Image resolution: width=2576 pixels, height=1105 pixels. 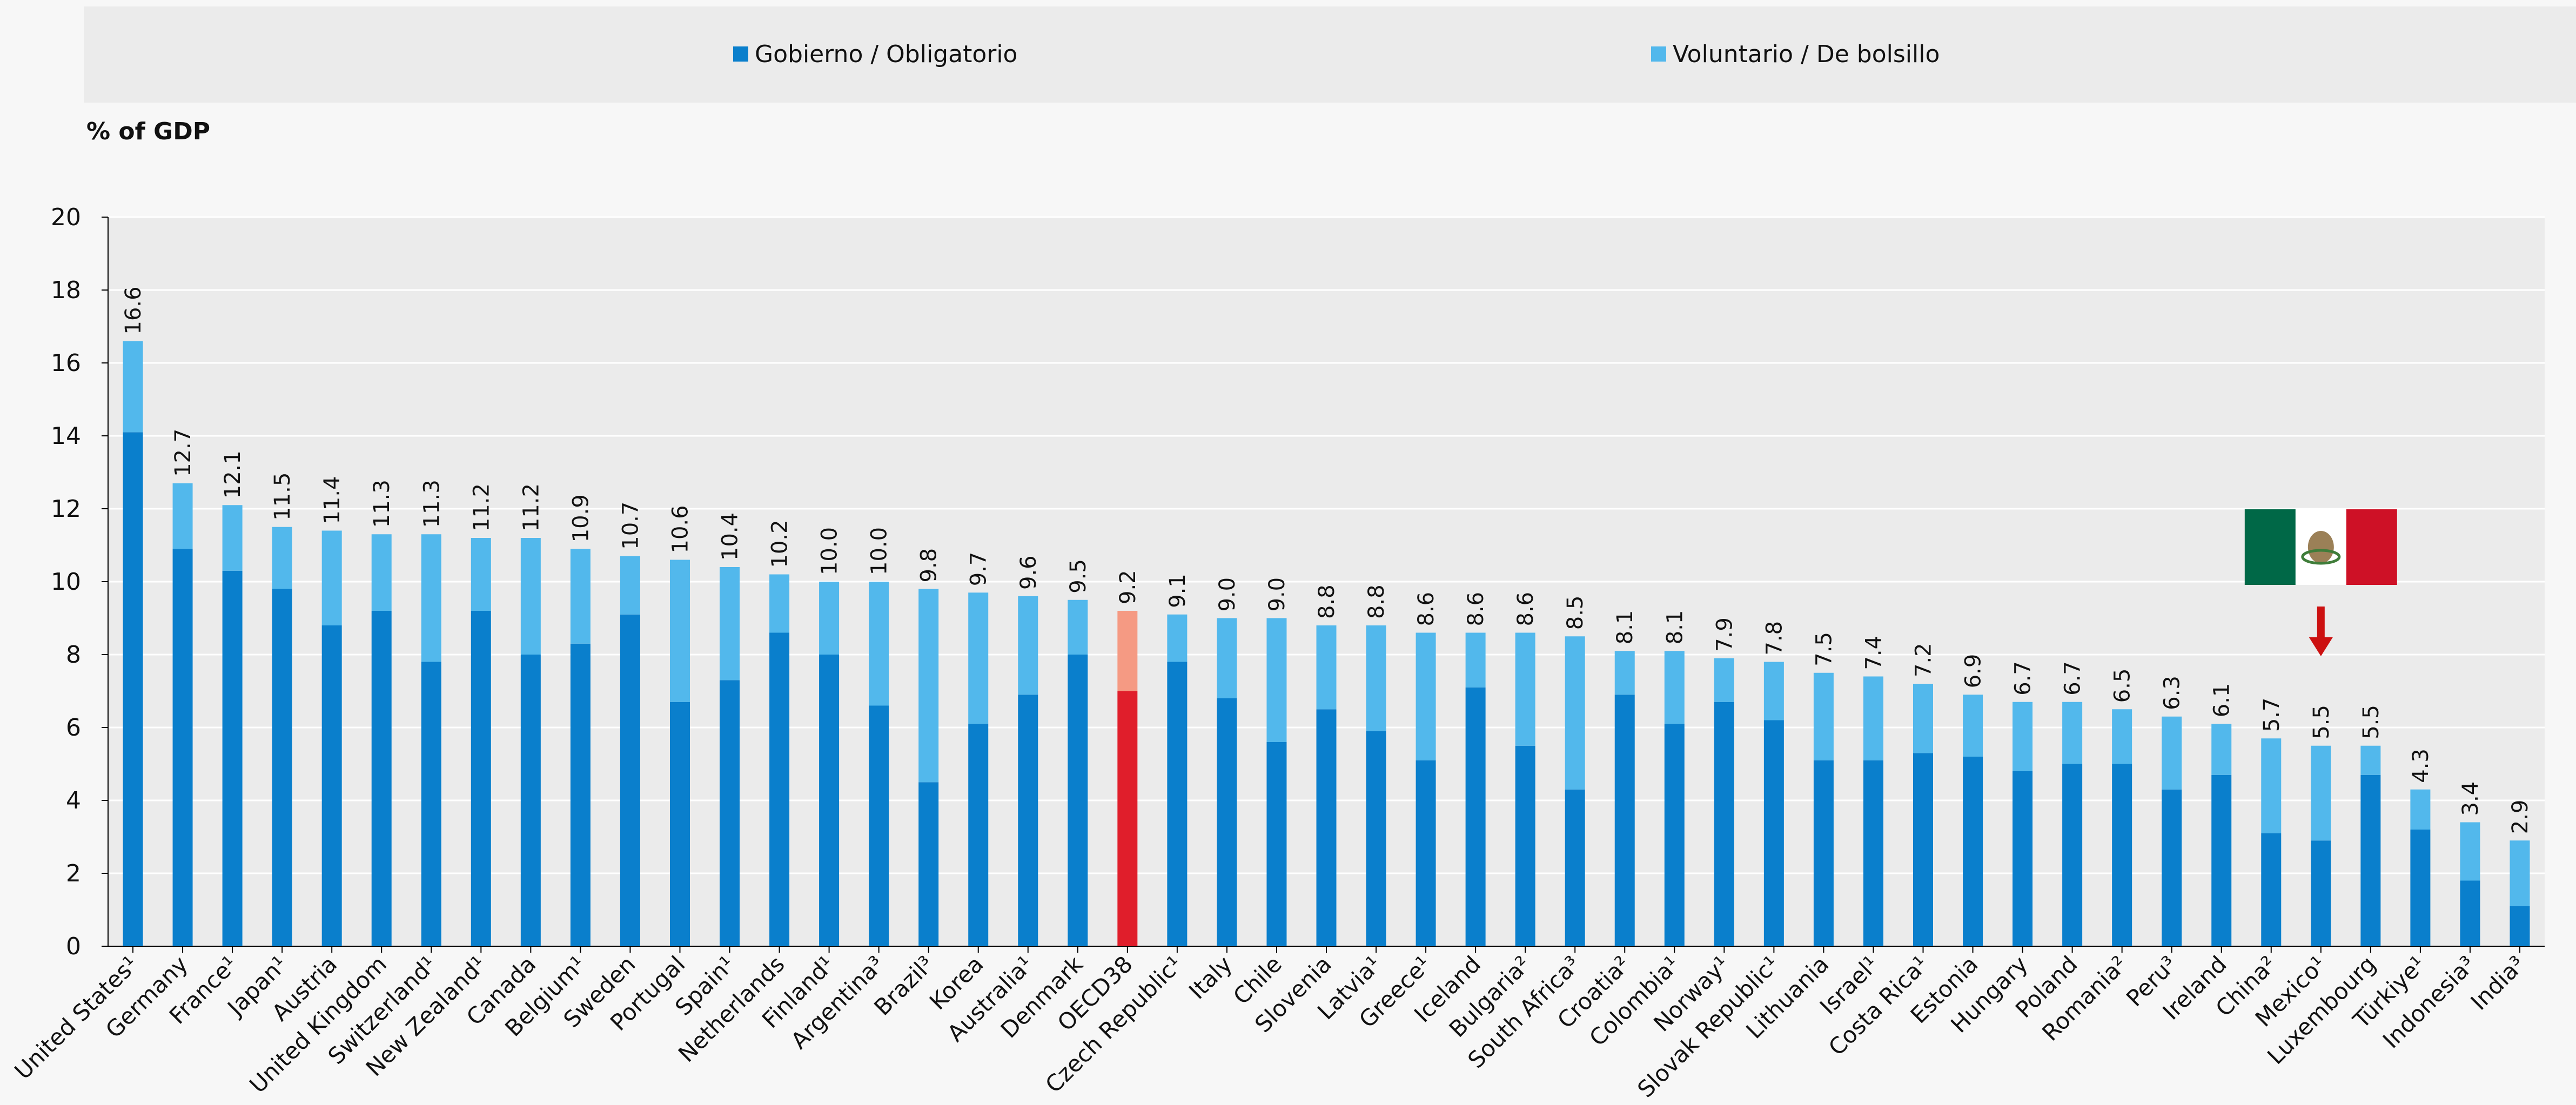 I want to click on data-label: 10.6, so click(x=680, y=529).